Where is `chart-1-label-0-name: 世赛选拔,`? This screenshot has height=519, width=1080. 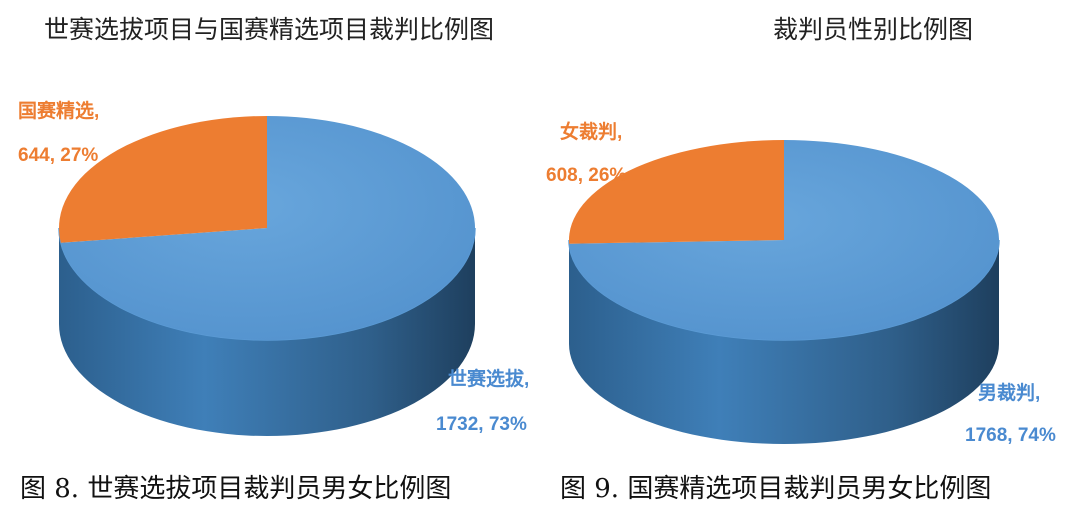
chart-1-label-0-name: 世赛选拔, is located at coordinates (488, 378).